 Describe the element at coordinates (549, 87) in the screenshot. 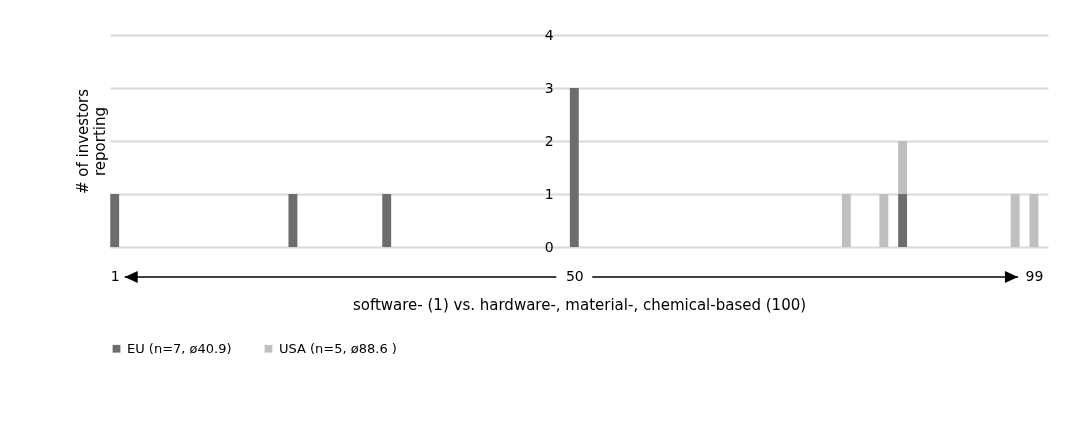

I see `y-tick-label: 3` at that location.